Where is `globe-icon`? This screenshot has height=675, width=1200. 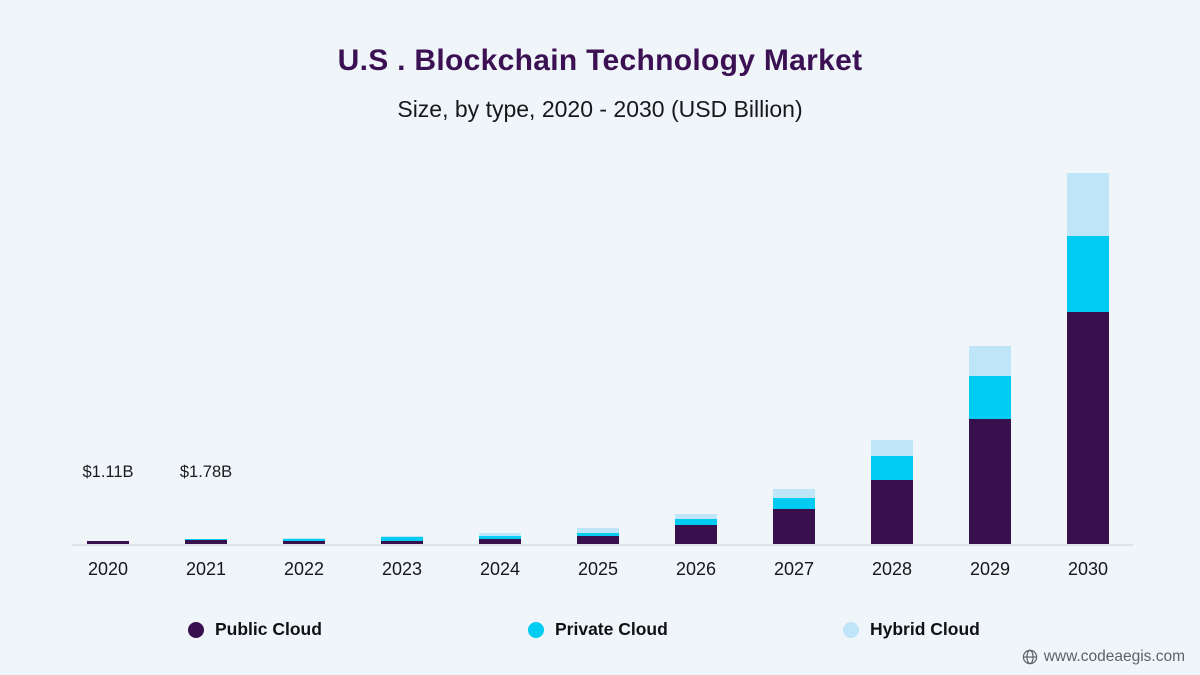
globe-icon is located at coordinates (1030, 657).